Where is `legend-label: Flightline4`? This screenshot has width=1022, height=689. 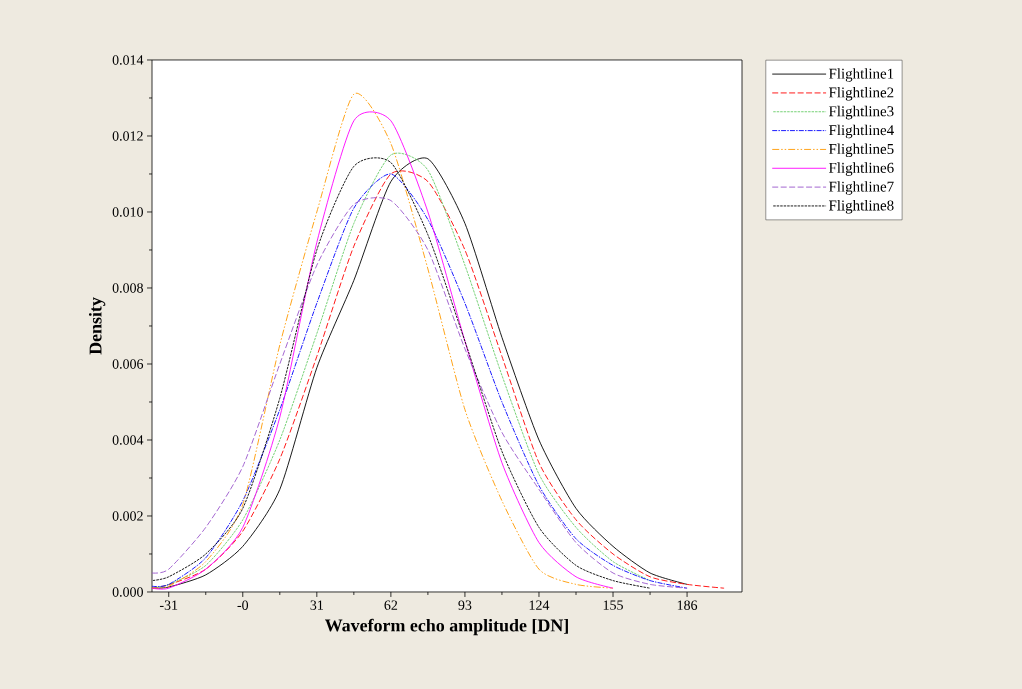
legend-label: Flightline4 is located at coordinates (861, 131).